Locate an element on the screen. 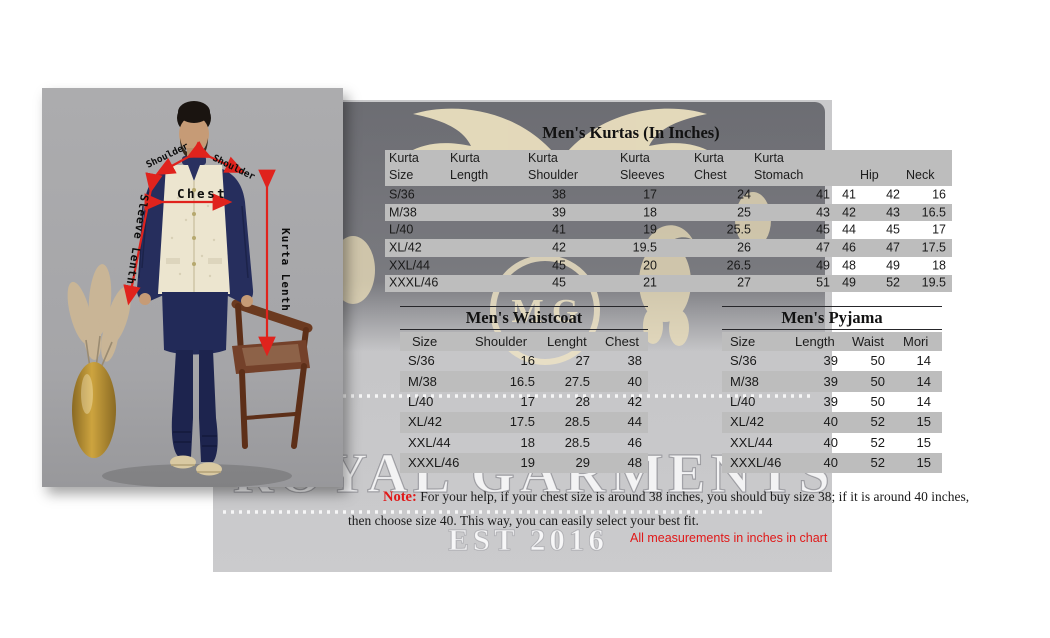 Image resolution: width=1050 pixels, height=638 pixels. column-header: Kurta Stomach is located at coordinates (779, 166).